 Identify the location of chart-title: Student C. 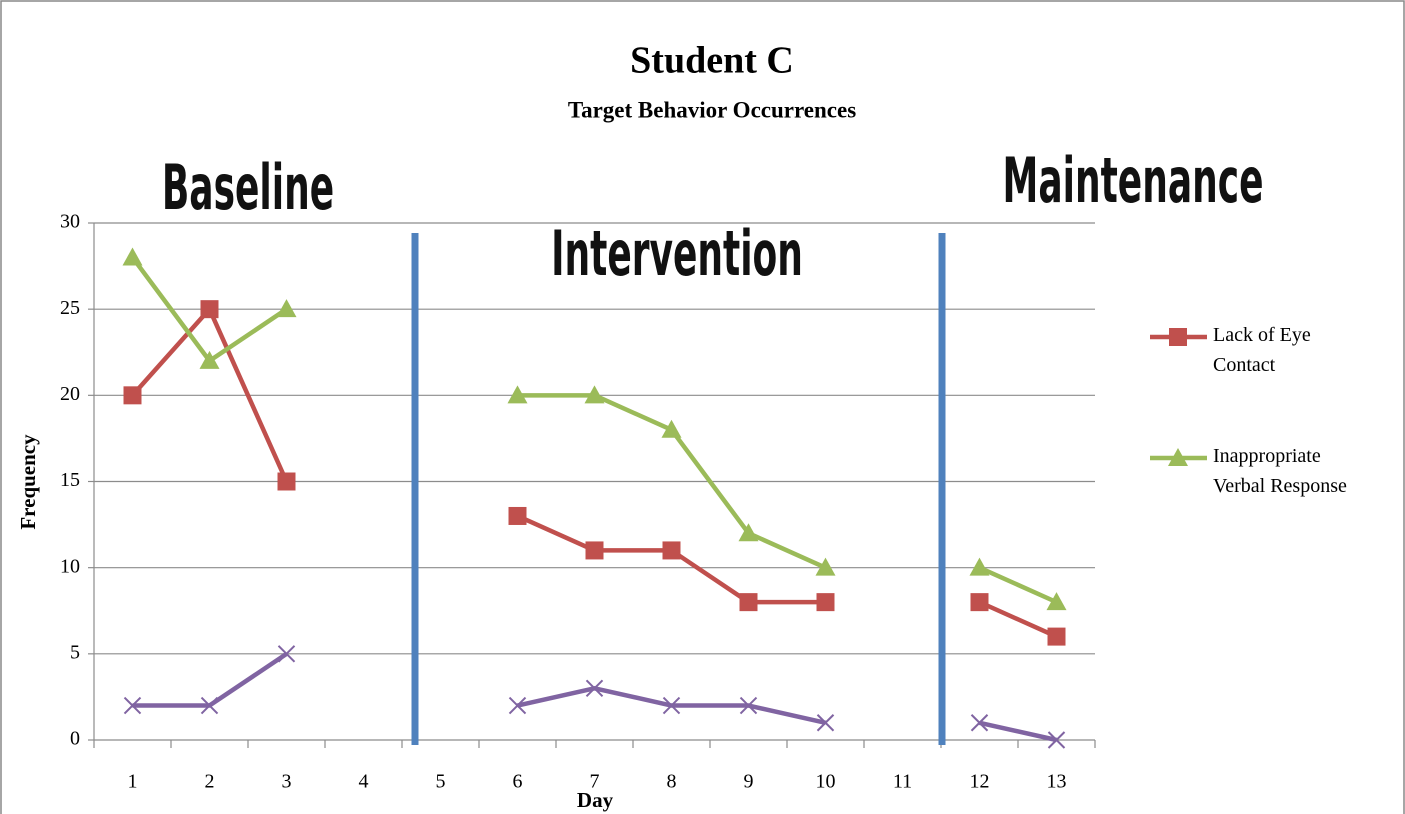
(712, 61).